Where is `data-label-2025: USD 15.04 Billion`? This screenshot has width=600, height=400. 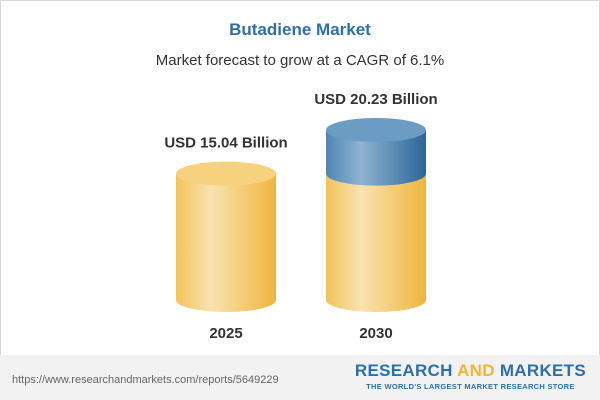 data-label-2025: USD 15.04 Billion is located at coordinates (225, 143).